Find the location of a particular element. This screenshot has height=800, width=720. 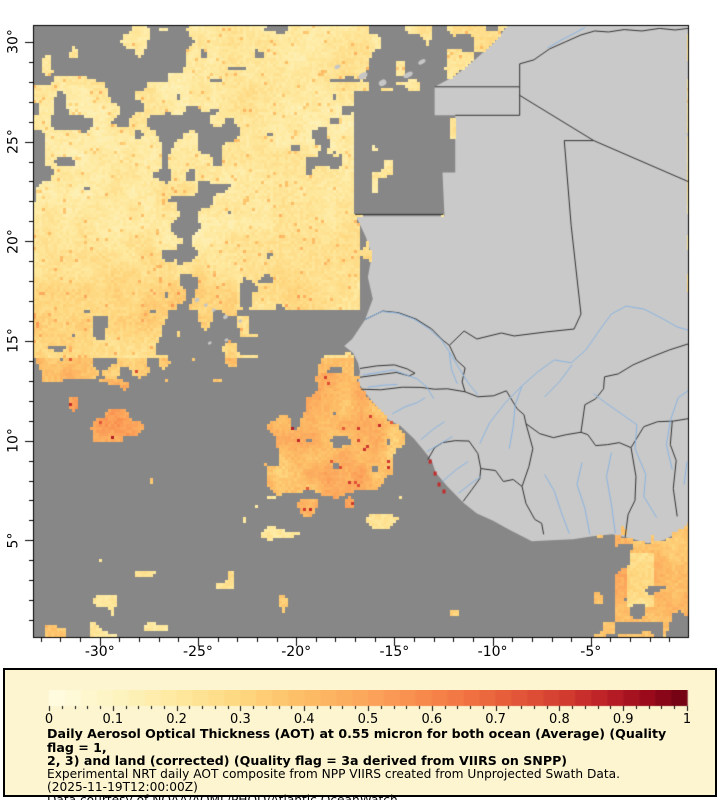

y-tick-label: 5° is located at coordinates (13, 540).